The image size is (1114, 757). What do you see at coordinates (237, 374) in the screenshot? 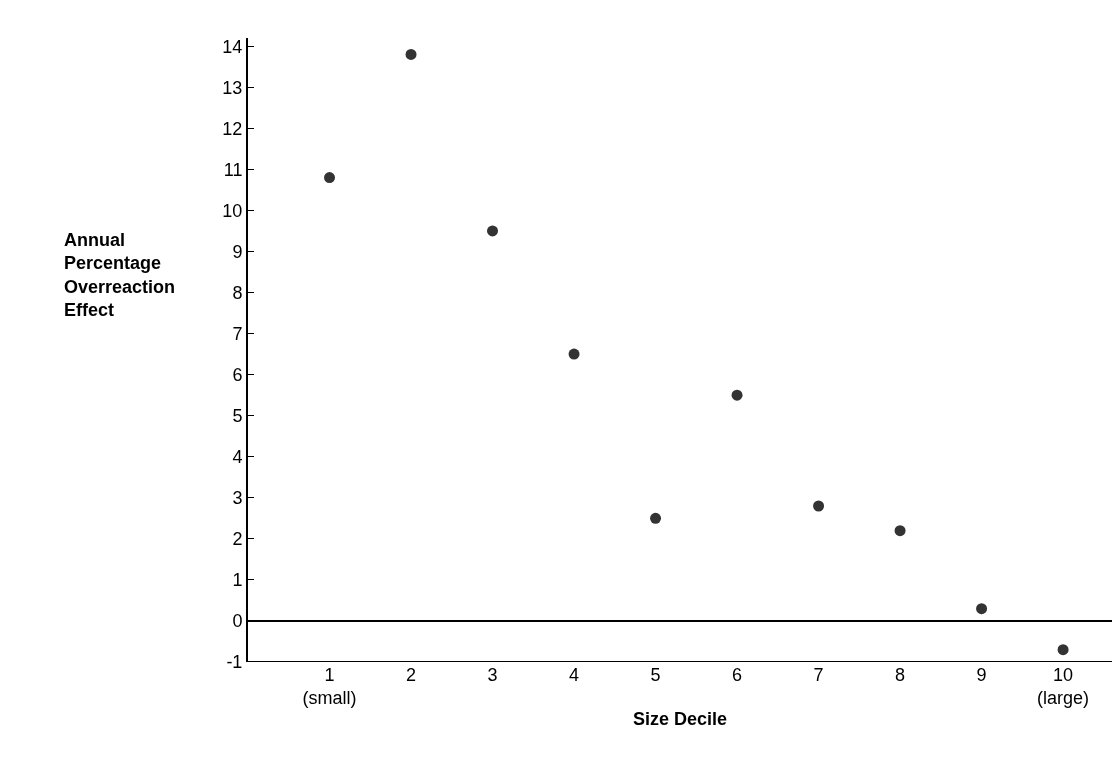
I see `y-tick-label: 6` at bounding box center [237, 374].